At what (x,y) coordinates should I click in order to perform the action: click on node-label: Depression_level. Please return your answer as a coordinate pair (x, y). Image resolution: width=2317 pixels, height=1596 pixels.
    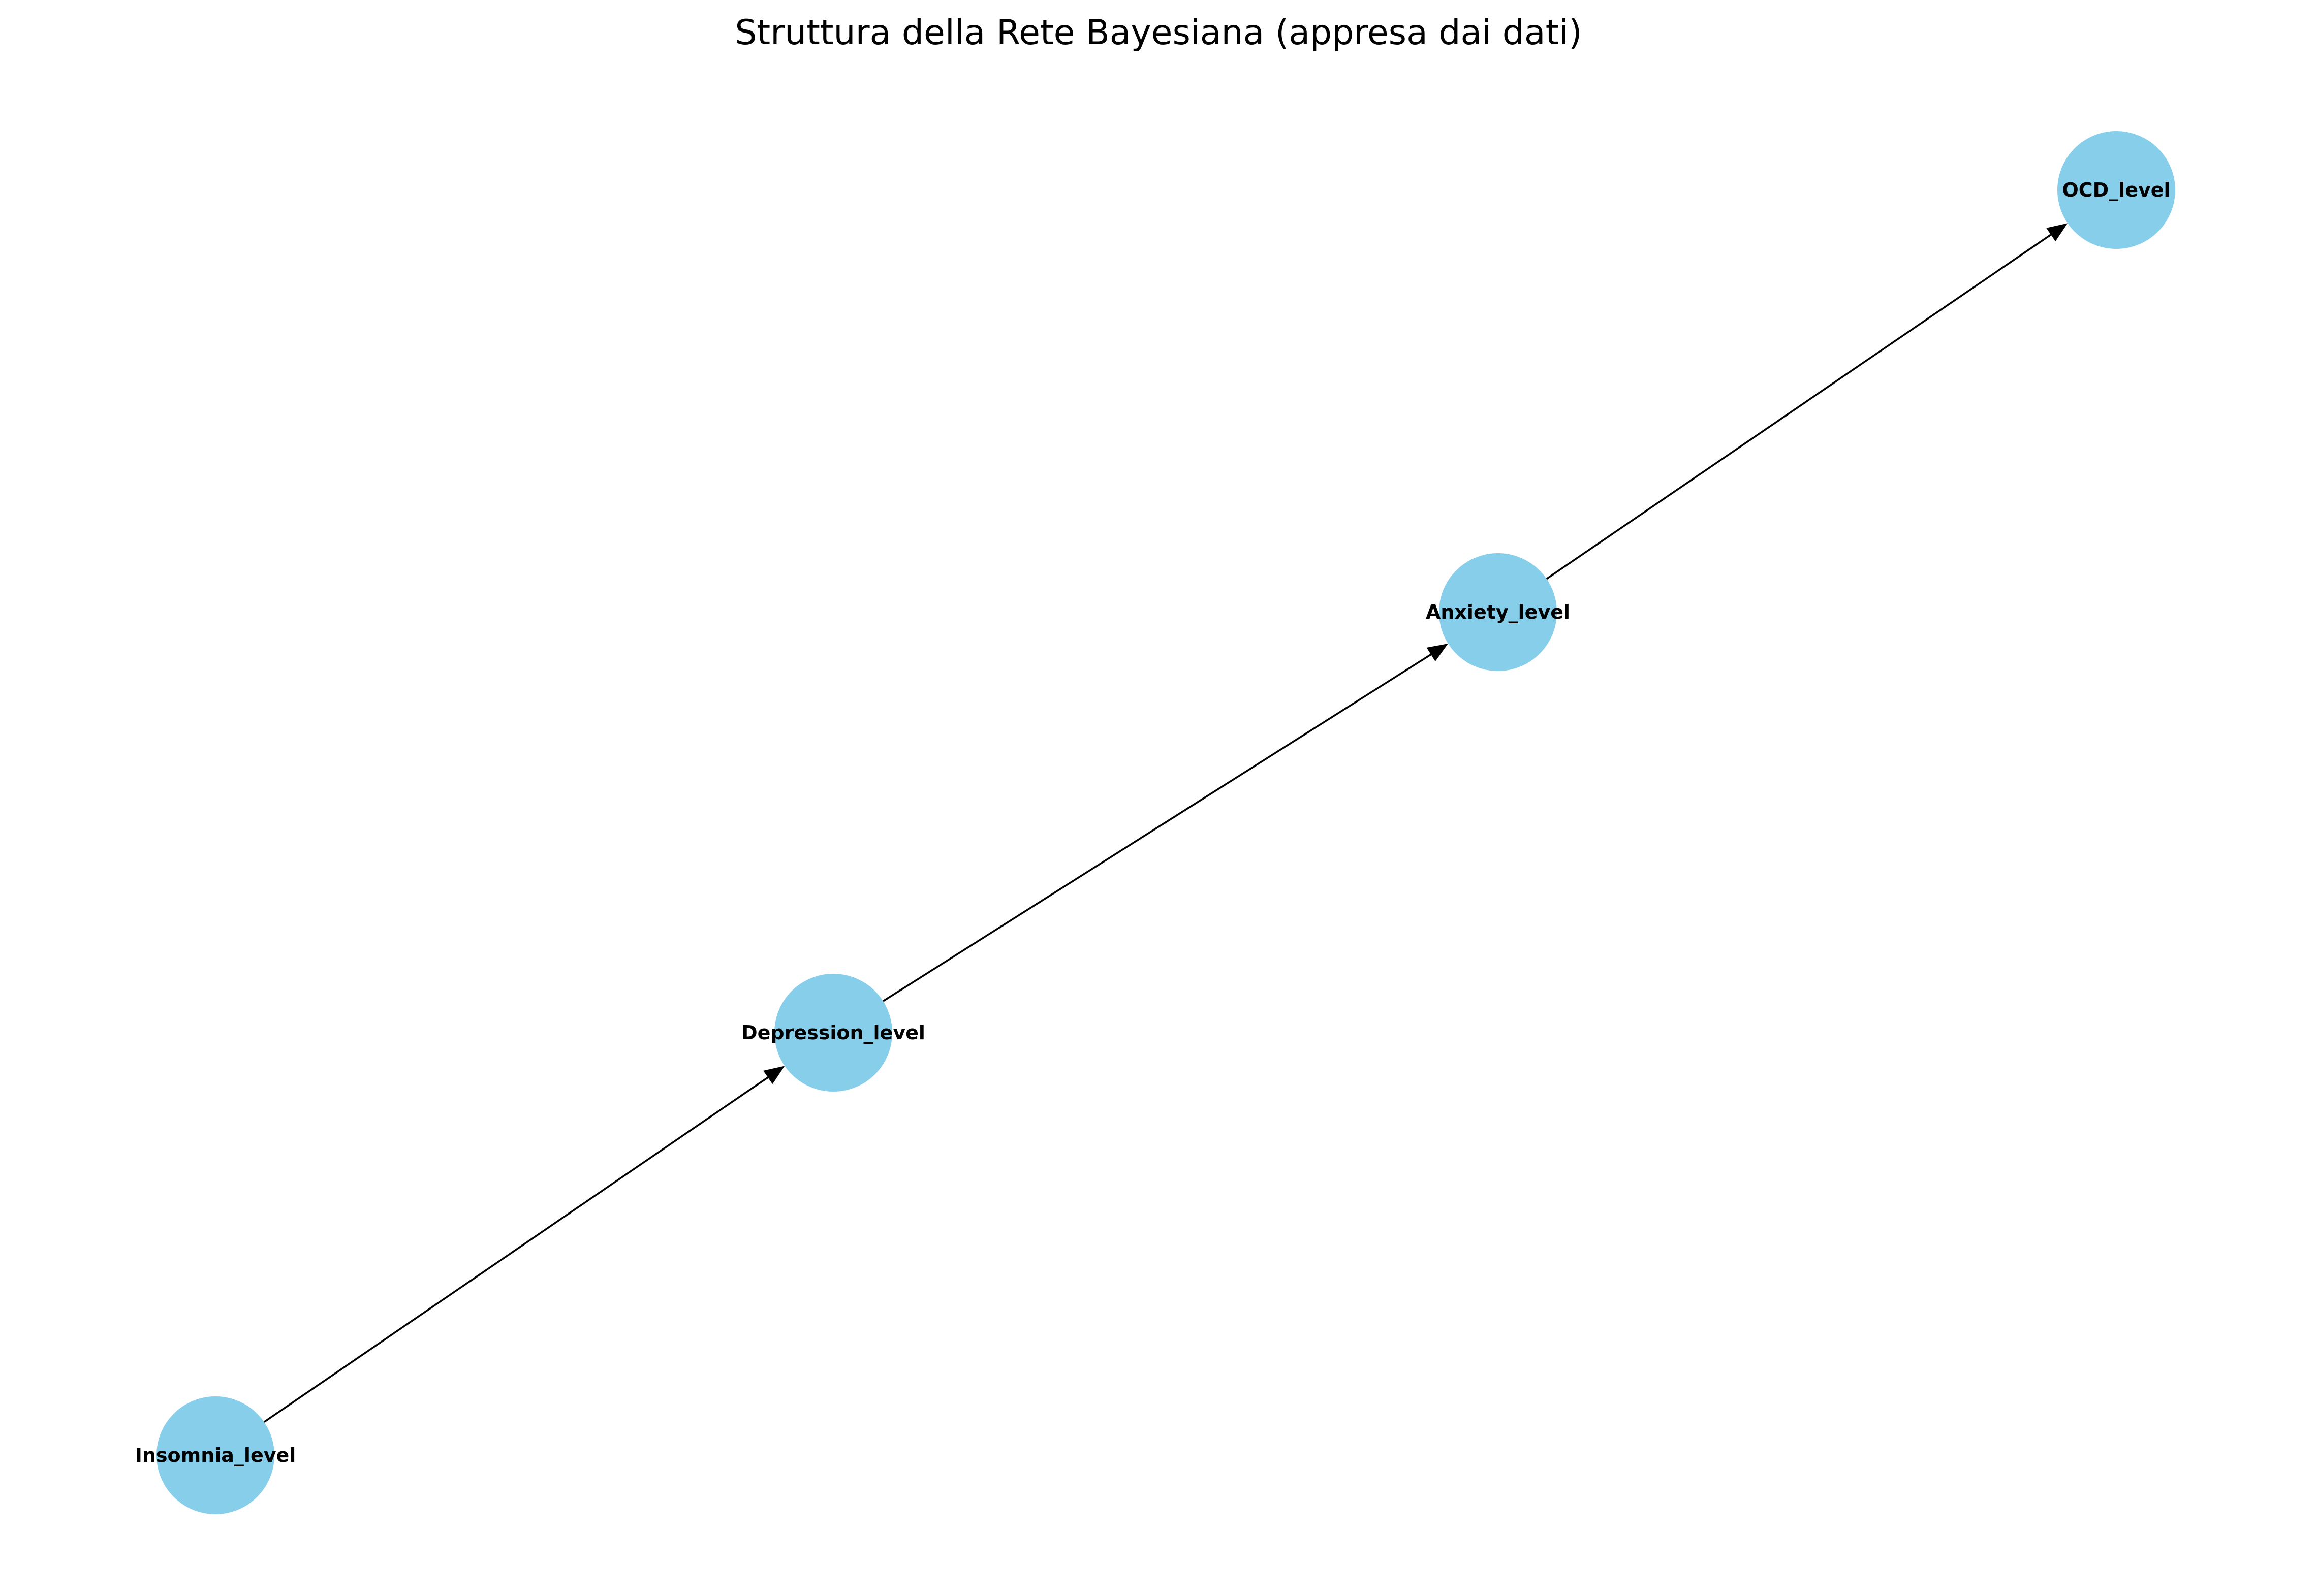
    Looking at the image, I should click on (833, 1033).